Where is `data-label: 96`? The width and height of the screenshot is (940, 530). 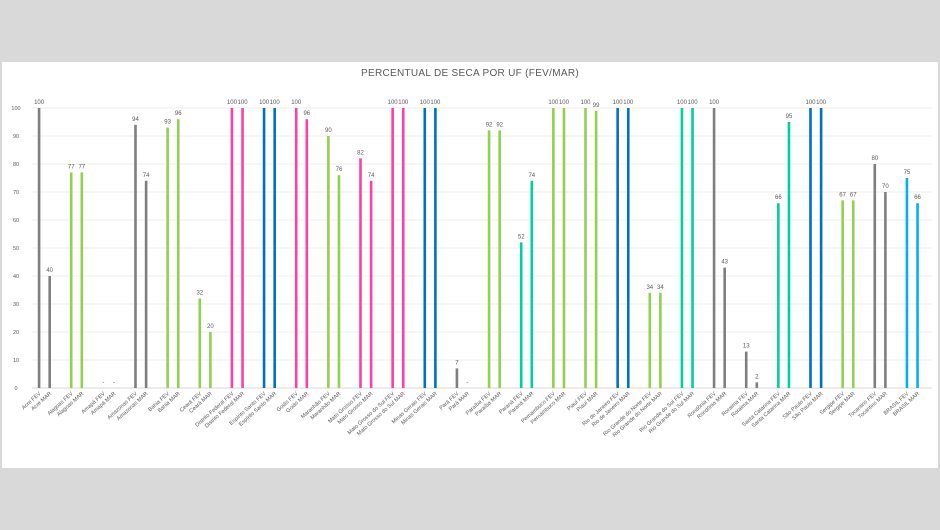 data-label: 96 is located at coordinates (178, 114).